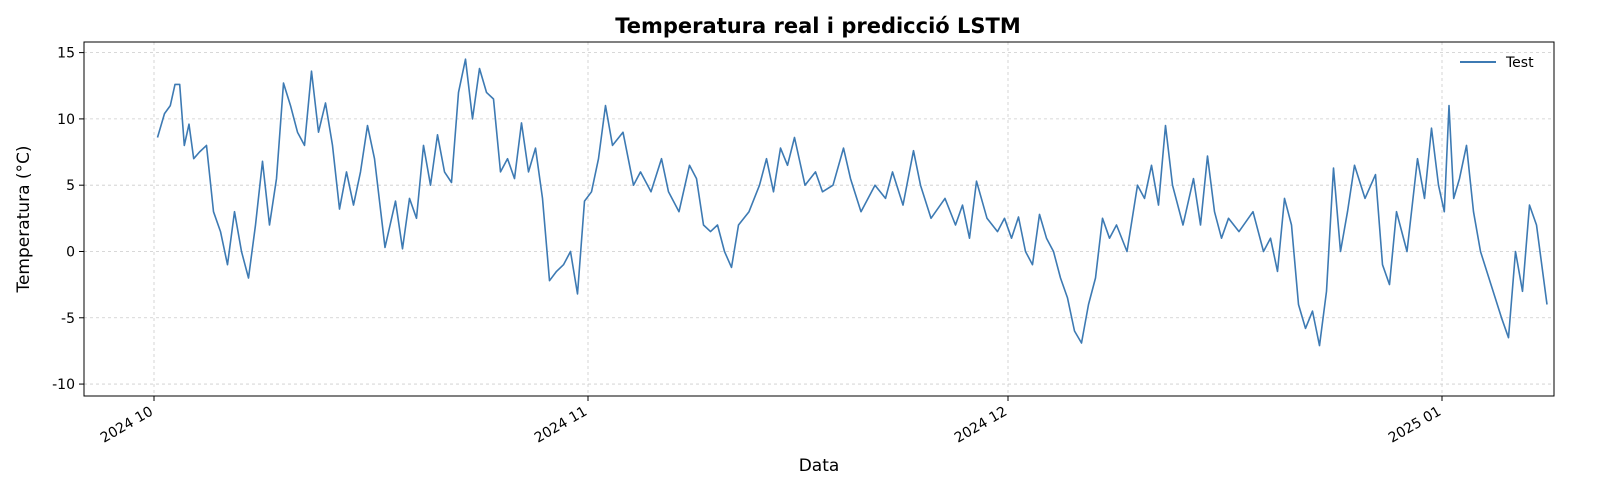 The image size is (1600, 500). Describe the element at coordinates (63, 385) in the screenshot. I see `y-tick-label: -10` at that location.